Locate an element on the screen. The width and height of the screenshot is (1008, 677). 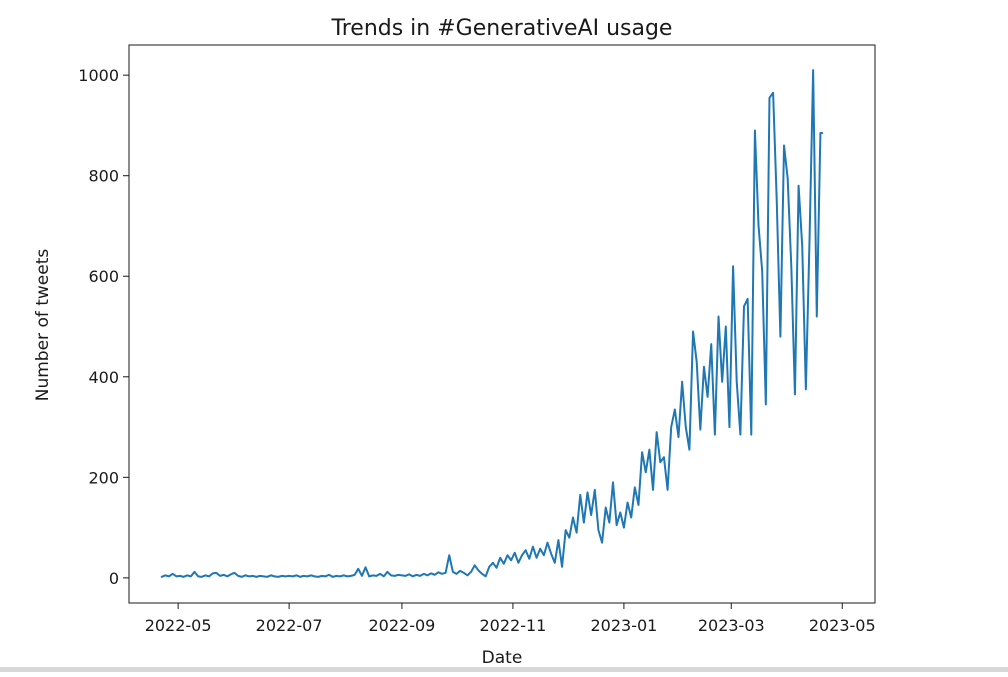
x-tick-label: 2022-07 is located at coordinates (289, 625).